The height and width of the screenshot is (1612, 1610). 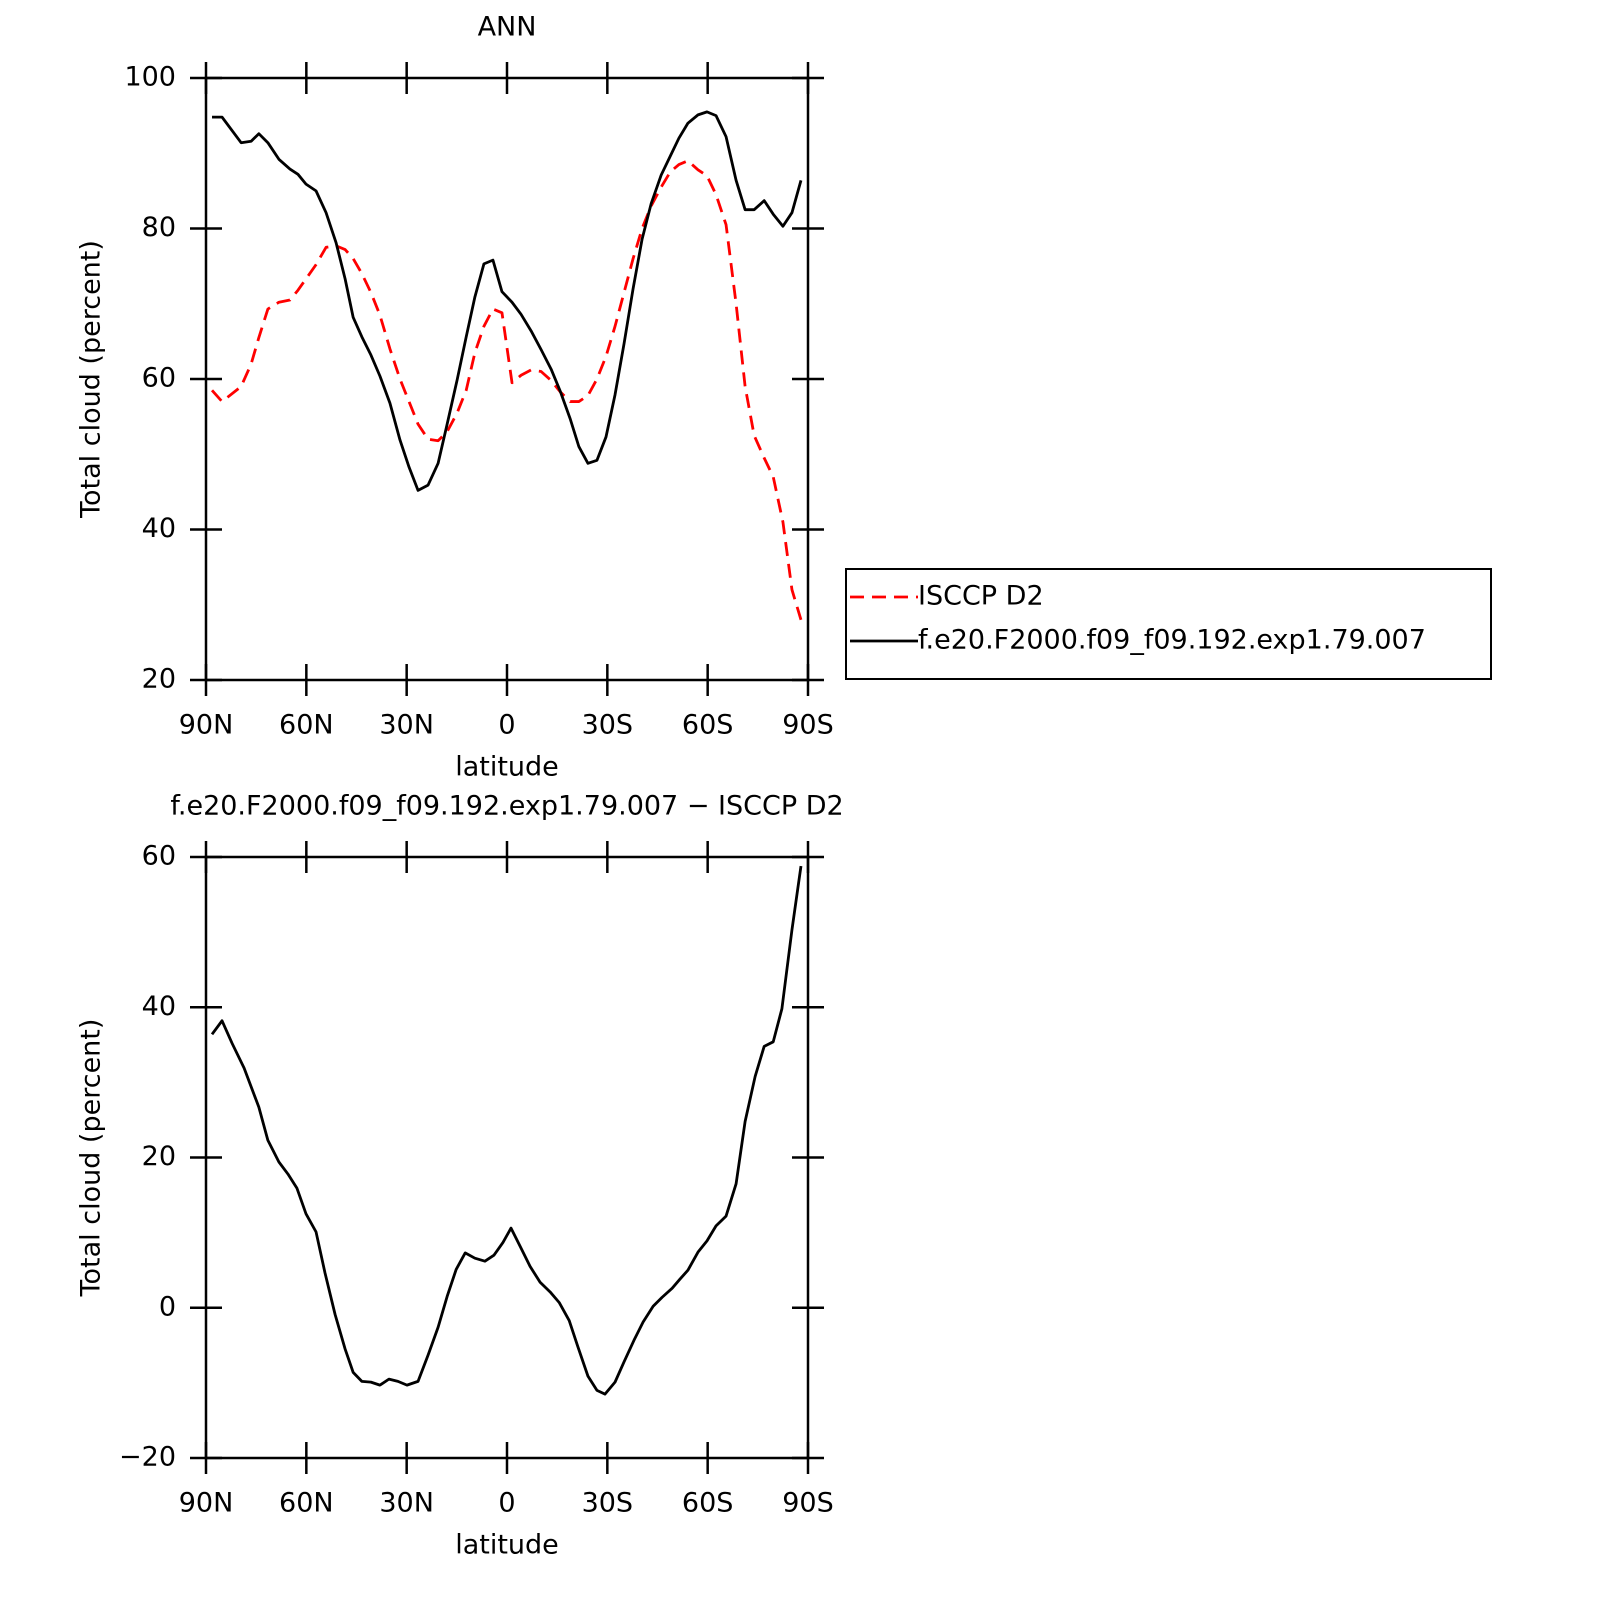 What do you see at coordinates (1168, 624) in the screenshot?
I see `legend-box` at bounding box center [1168, 624].